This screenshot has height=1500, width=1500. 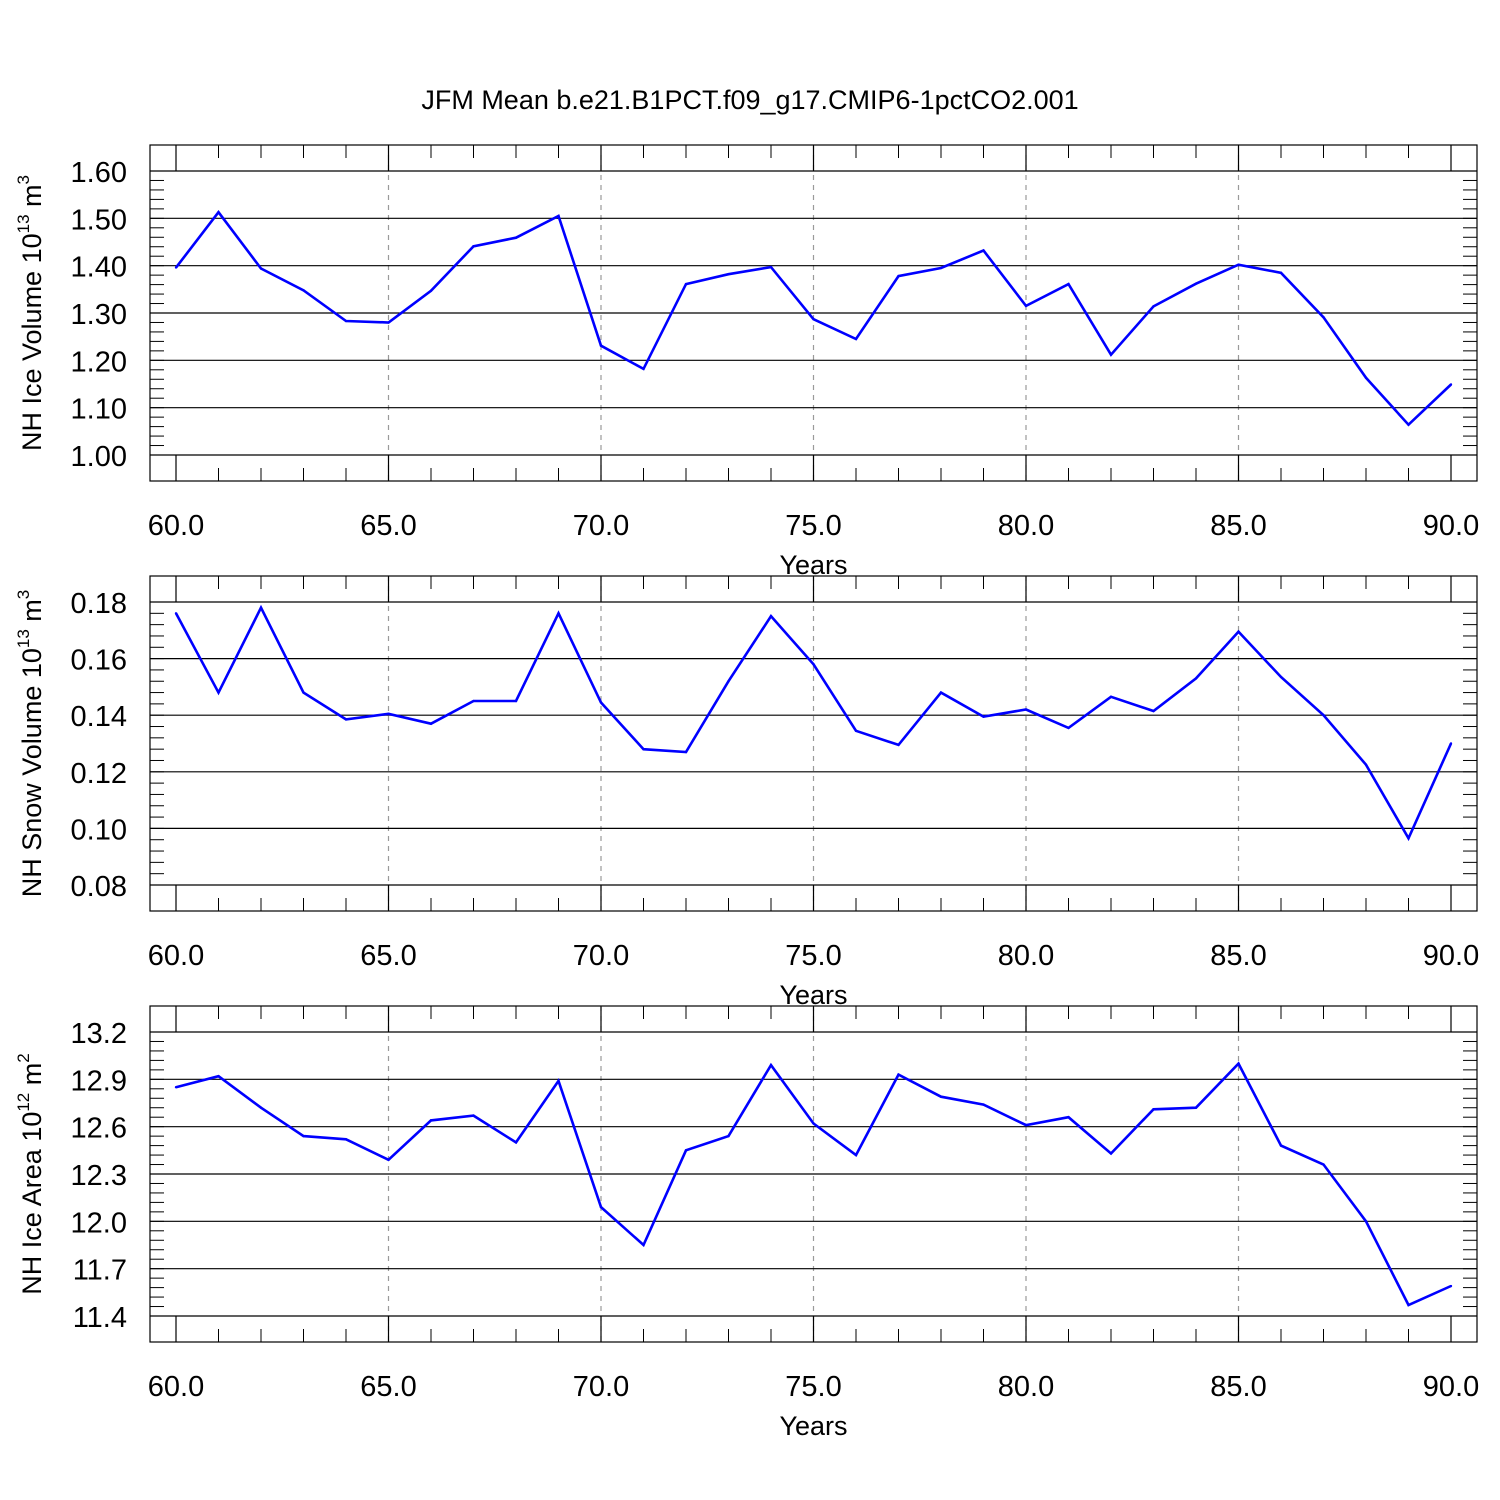 I want to click on y-tick-label: 0.16, so click(x=99, y=661).